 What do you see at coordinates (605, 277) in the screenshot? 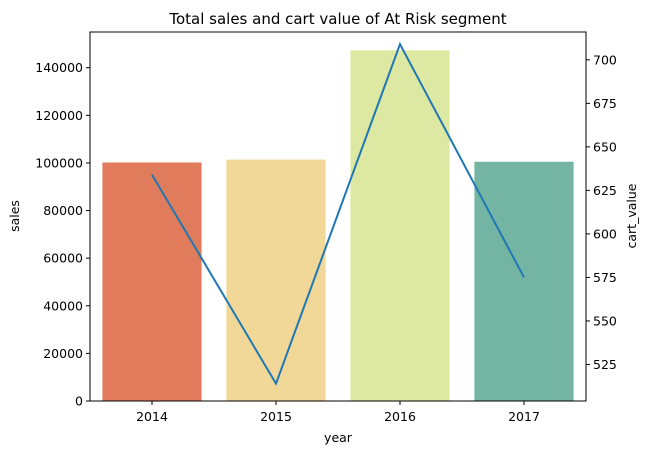
I see `y2-tick-label: 575` at bounding box center [605, 277].